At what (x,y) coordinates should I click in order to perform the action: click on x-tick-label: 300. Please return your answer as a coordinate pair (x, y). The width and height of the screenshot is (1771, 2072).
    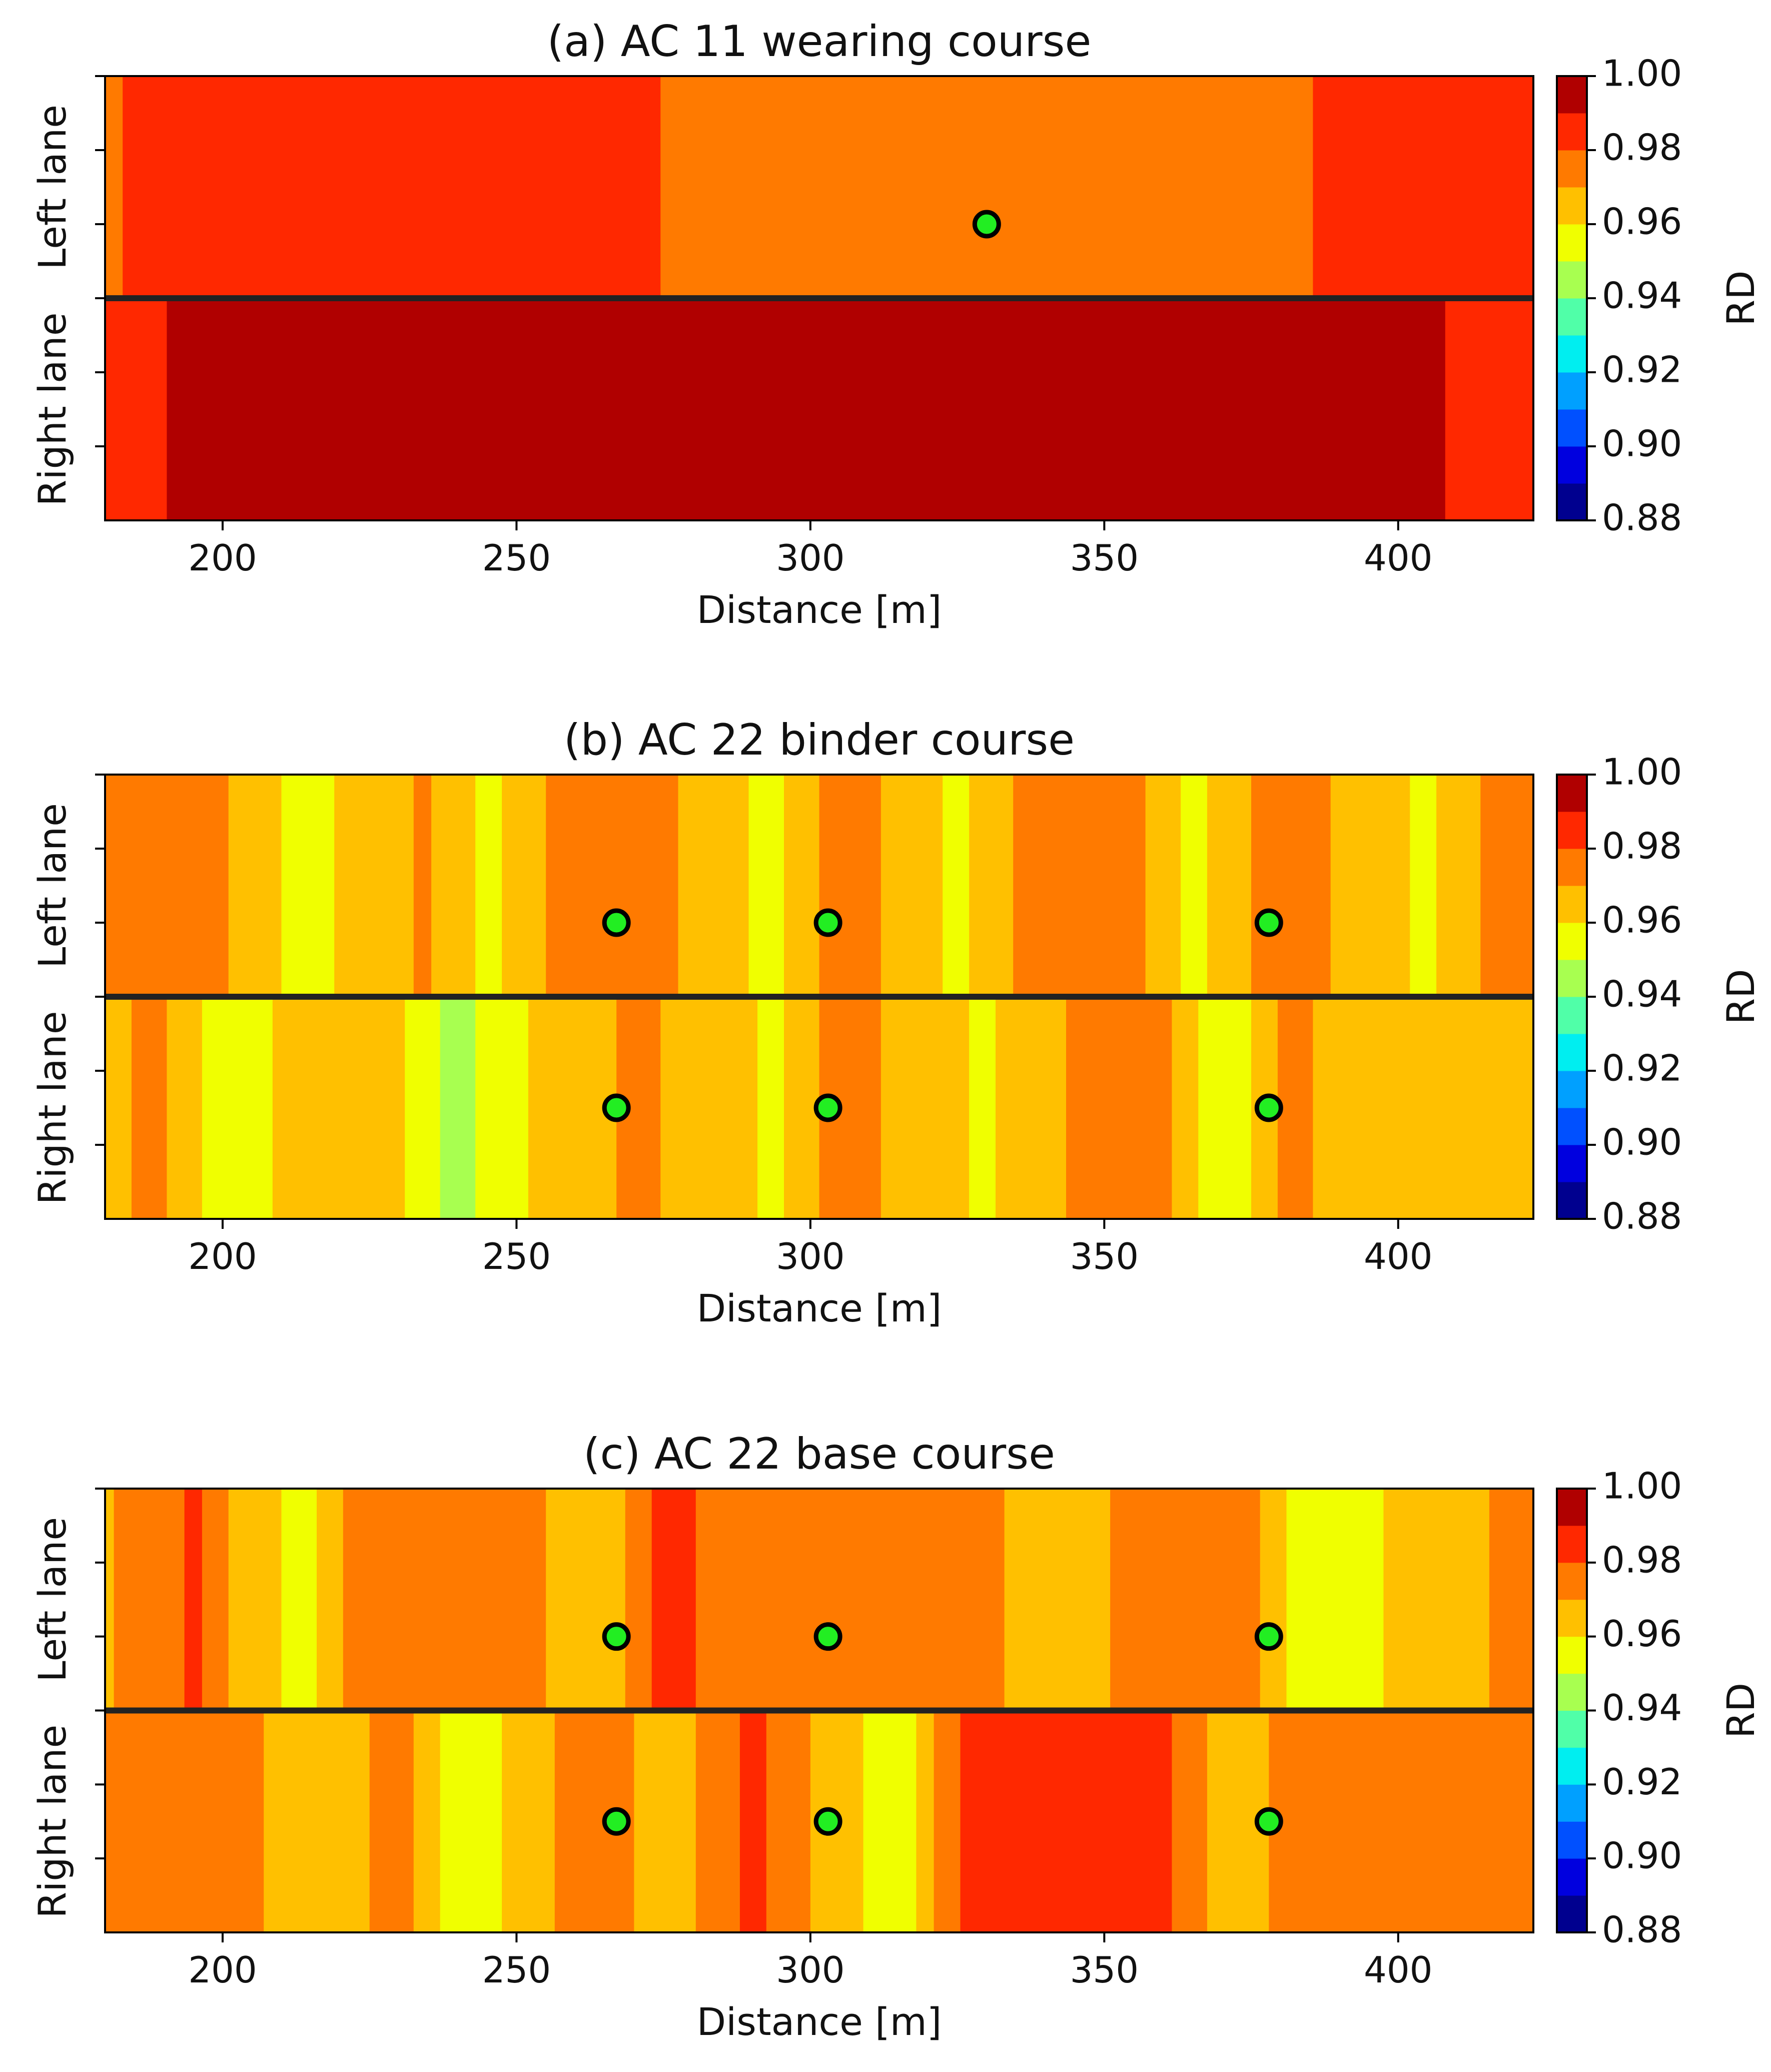
    Looking at the image, I should click on (810, 1970).